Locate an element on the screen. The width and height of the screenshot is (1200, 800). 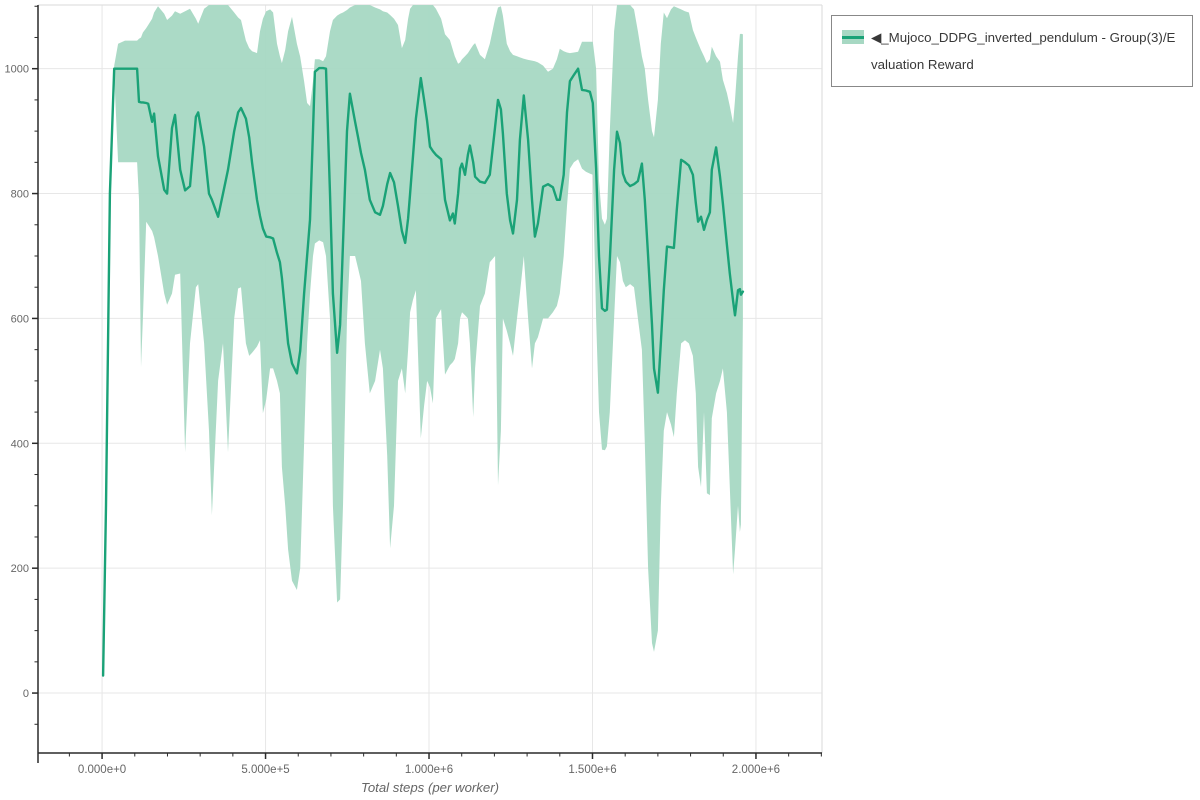
y-tick-label: 200 is located at coordinates (20, 569).